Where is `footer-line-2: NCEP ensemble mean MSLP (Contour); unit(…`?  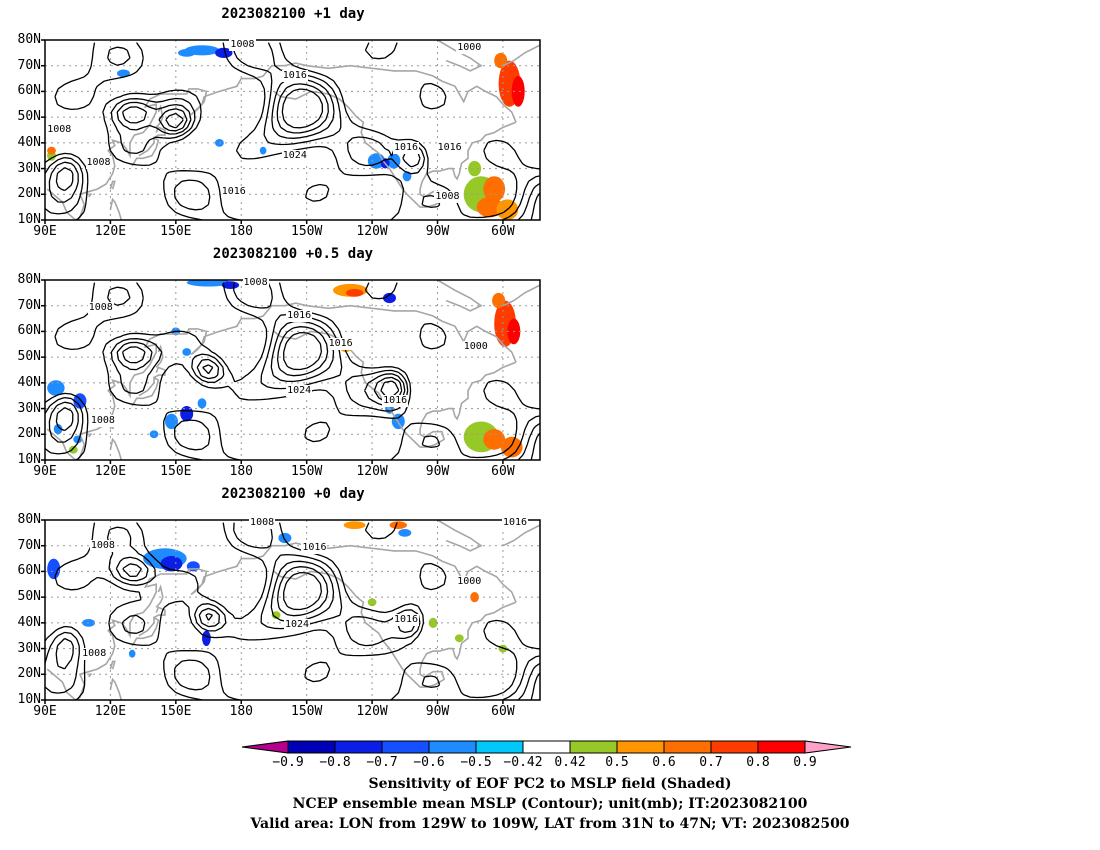 footer-line-2: NCEP ensemble mean MSLP (Contour); unit(… is located at coordinates (550, 804).